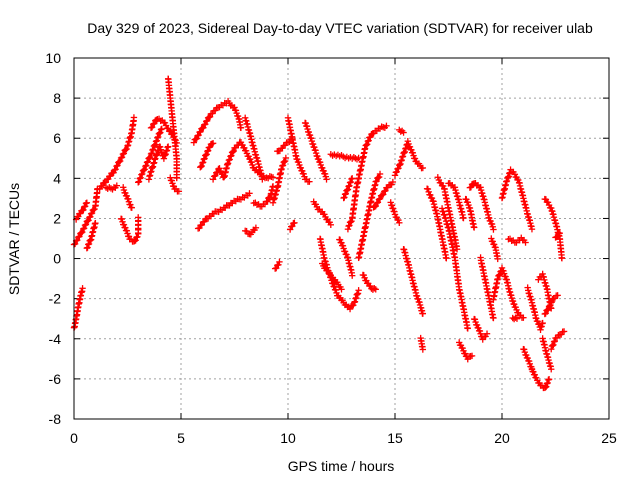 The height and width of the screenshot is (485, 640). What do you see at coordinates (53, 58) in the screenshot?
I see `y-tick-label: 10` at bounding box center [53, 58].